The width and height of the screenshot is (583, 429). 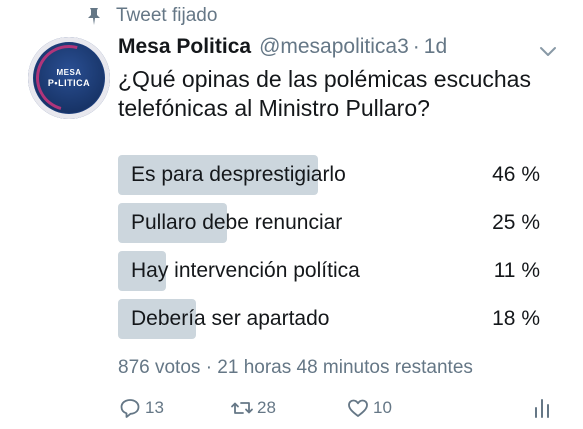 I want to click on pin-icon, so click(x=94, y=16).